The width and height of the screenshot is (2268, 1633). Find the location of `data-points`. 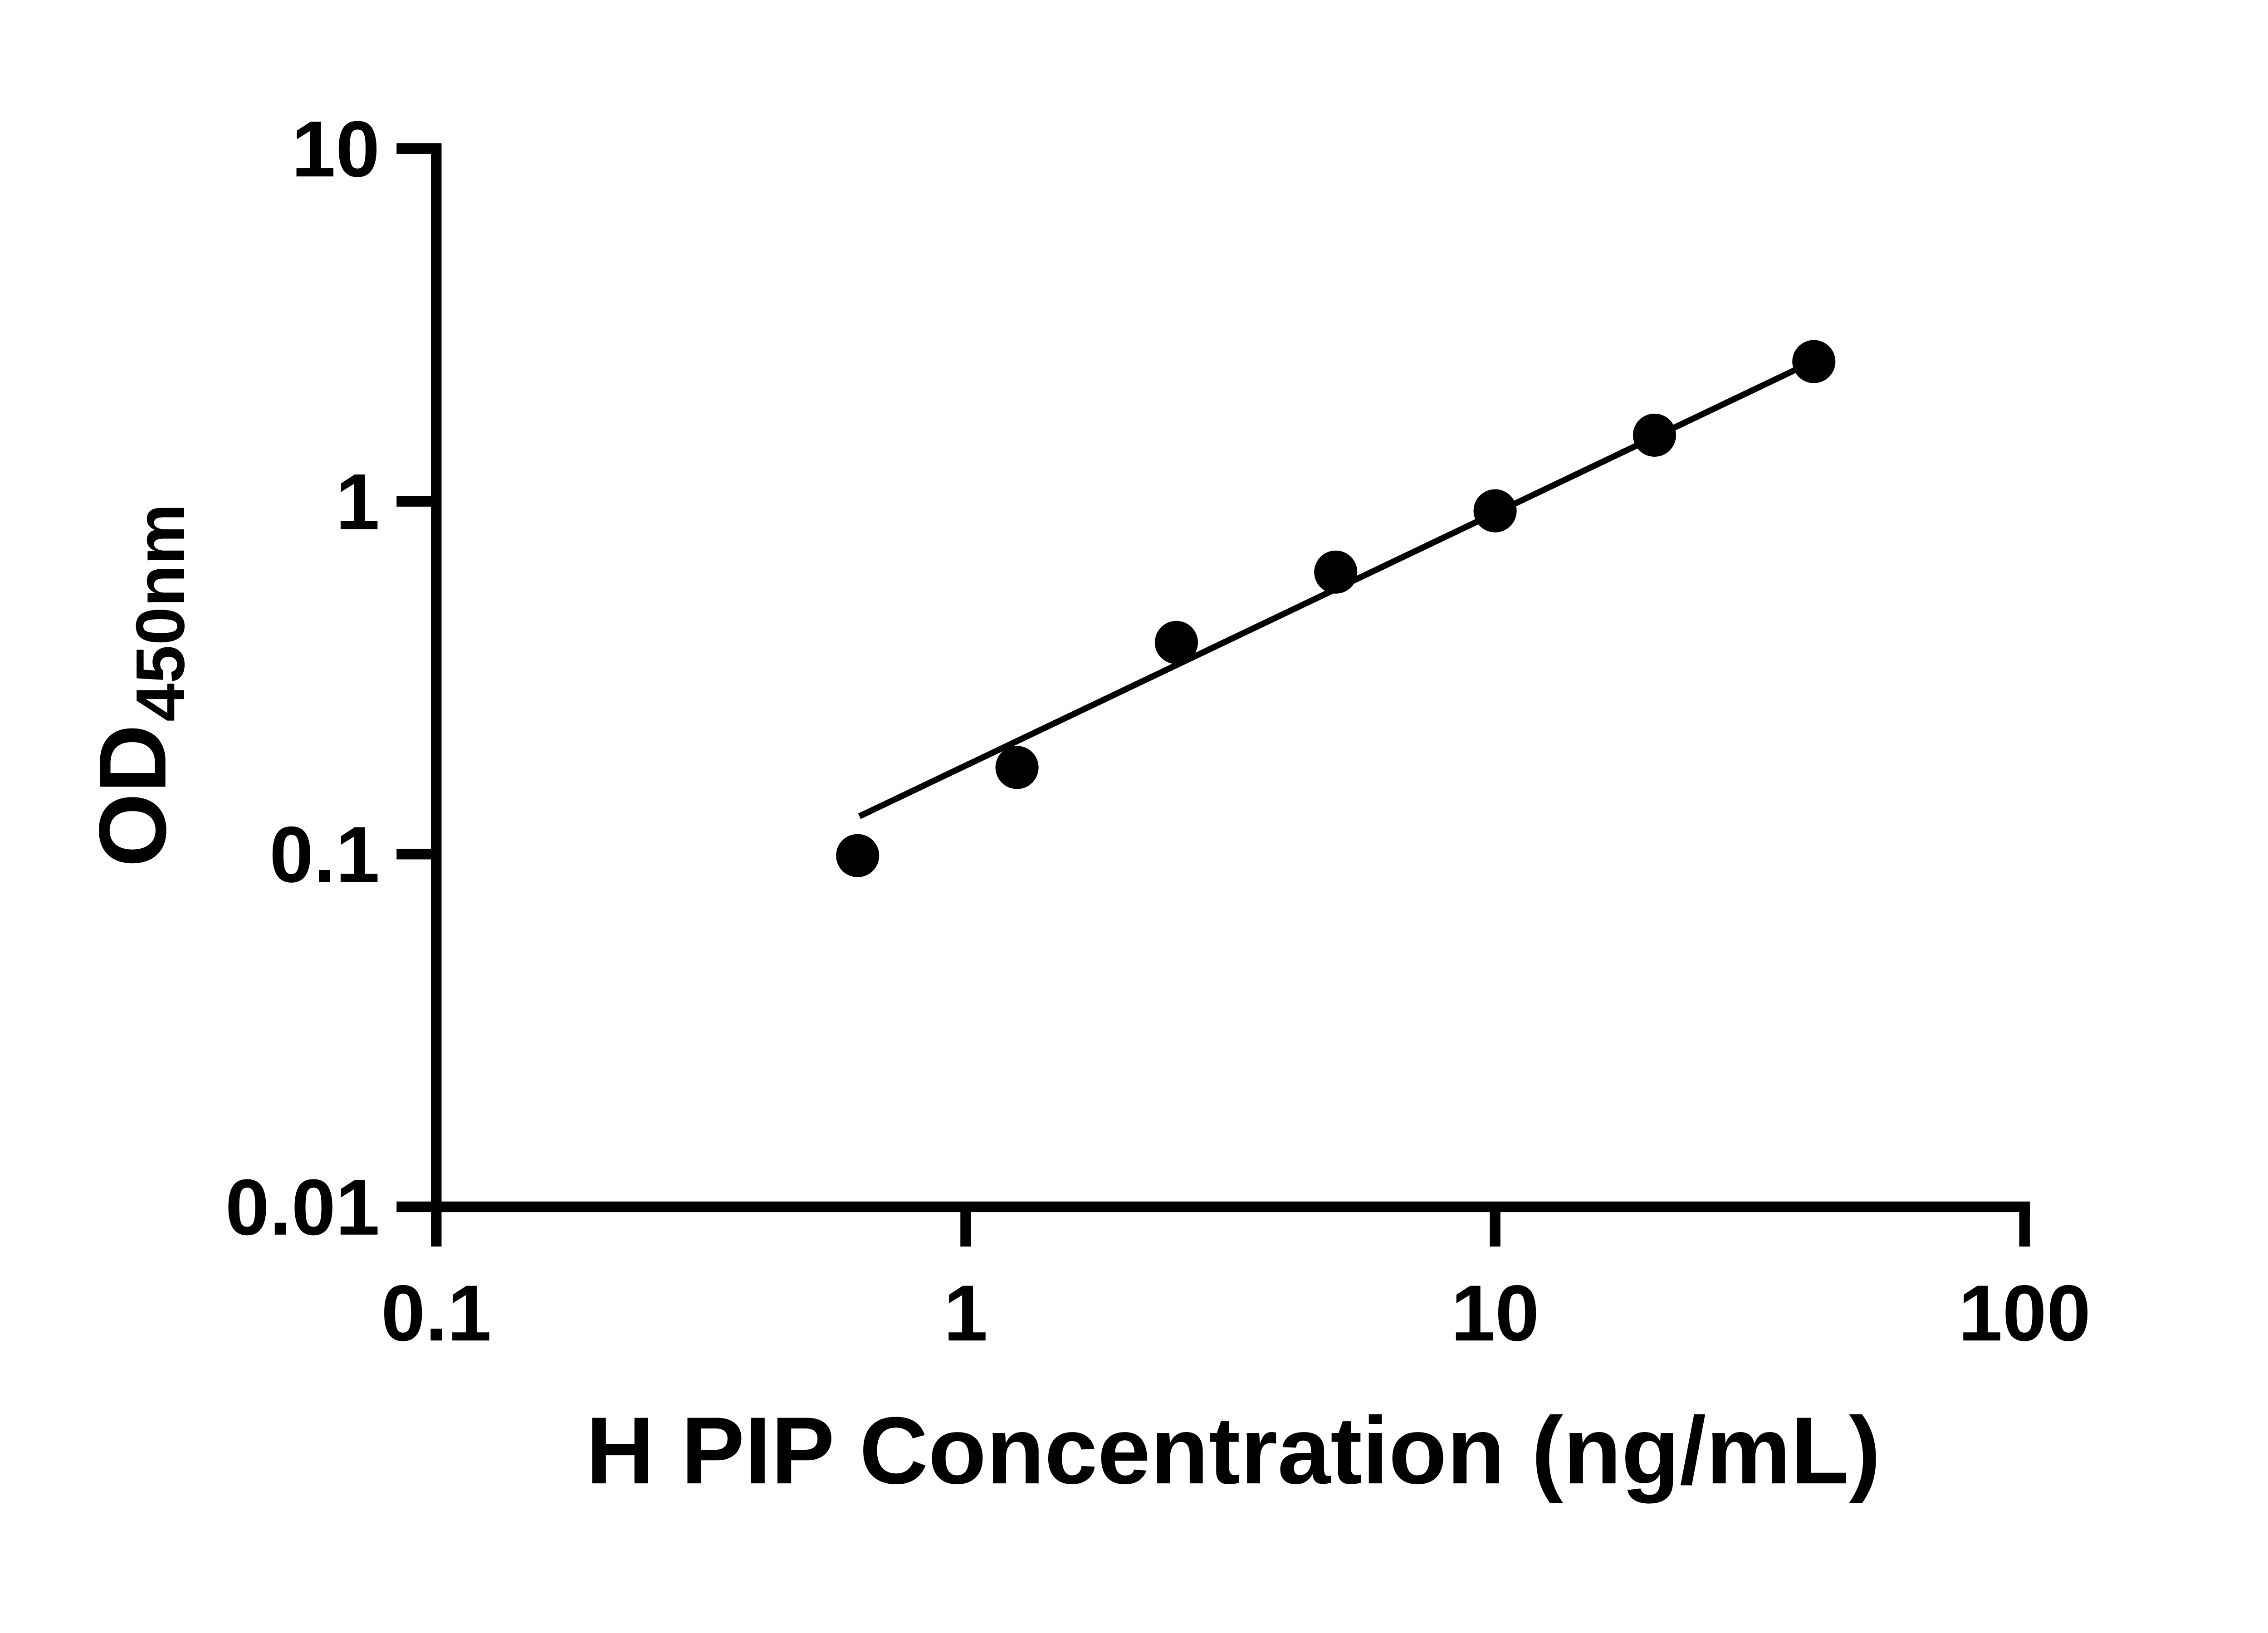

data-points is located at coordinates (1336, 608).